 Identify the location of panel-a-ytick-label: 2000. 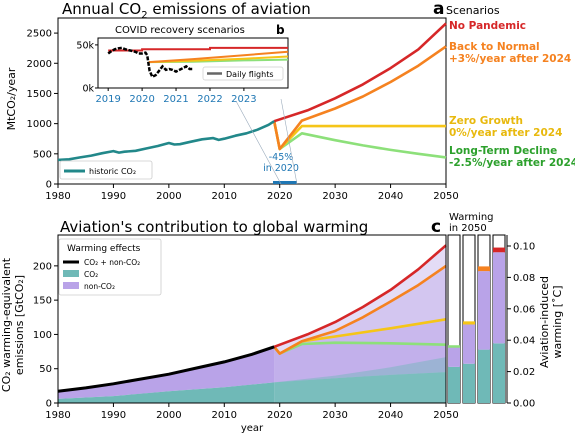
(39, 64).